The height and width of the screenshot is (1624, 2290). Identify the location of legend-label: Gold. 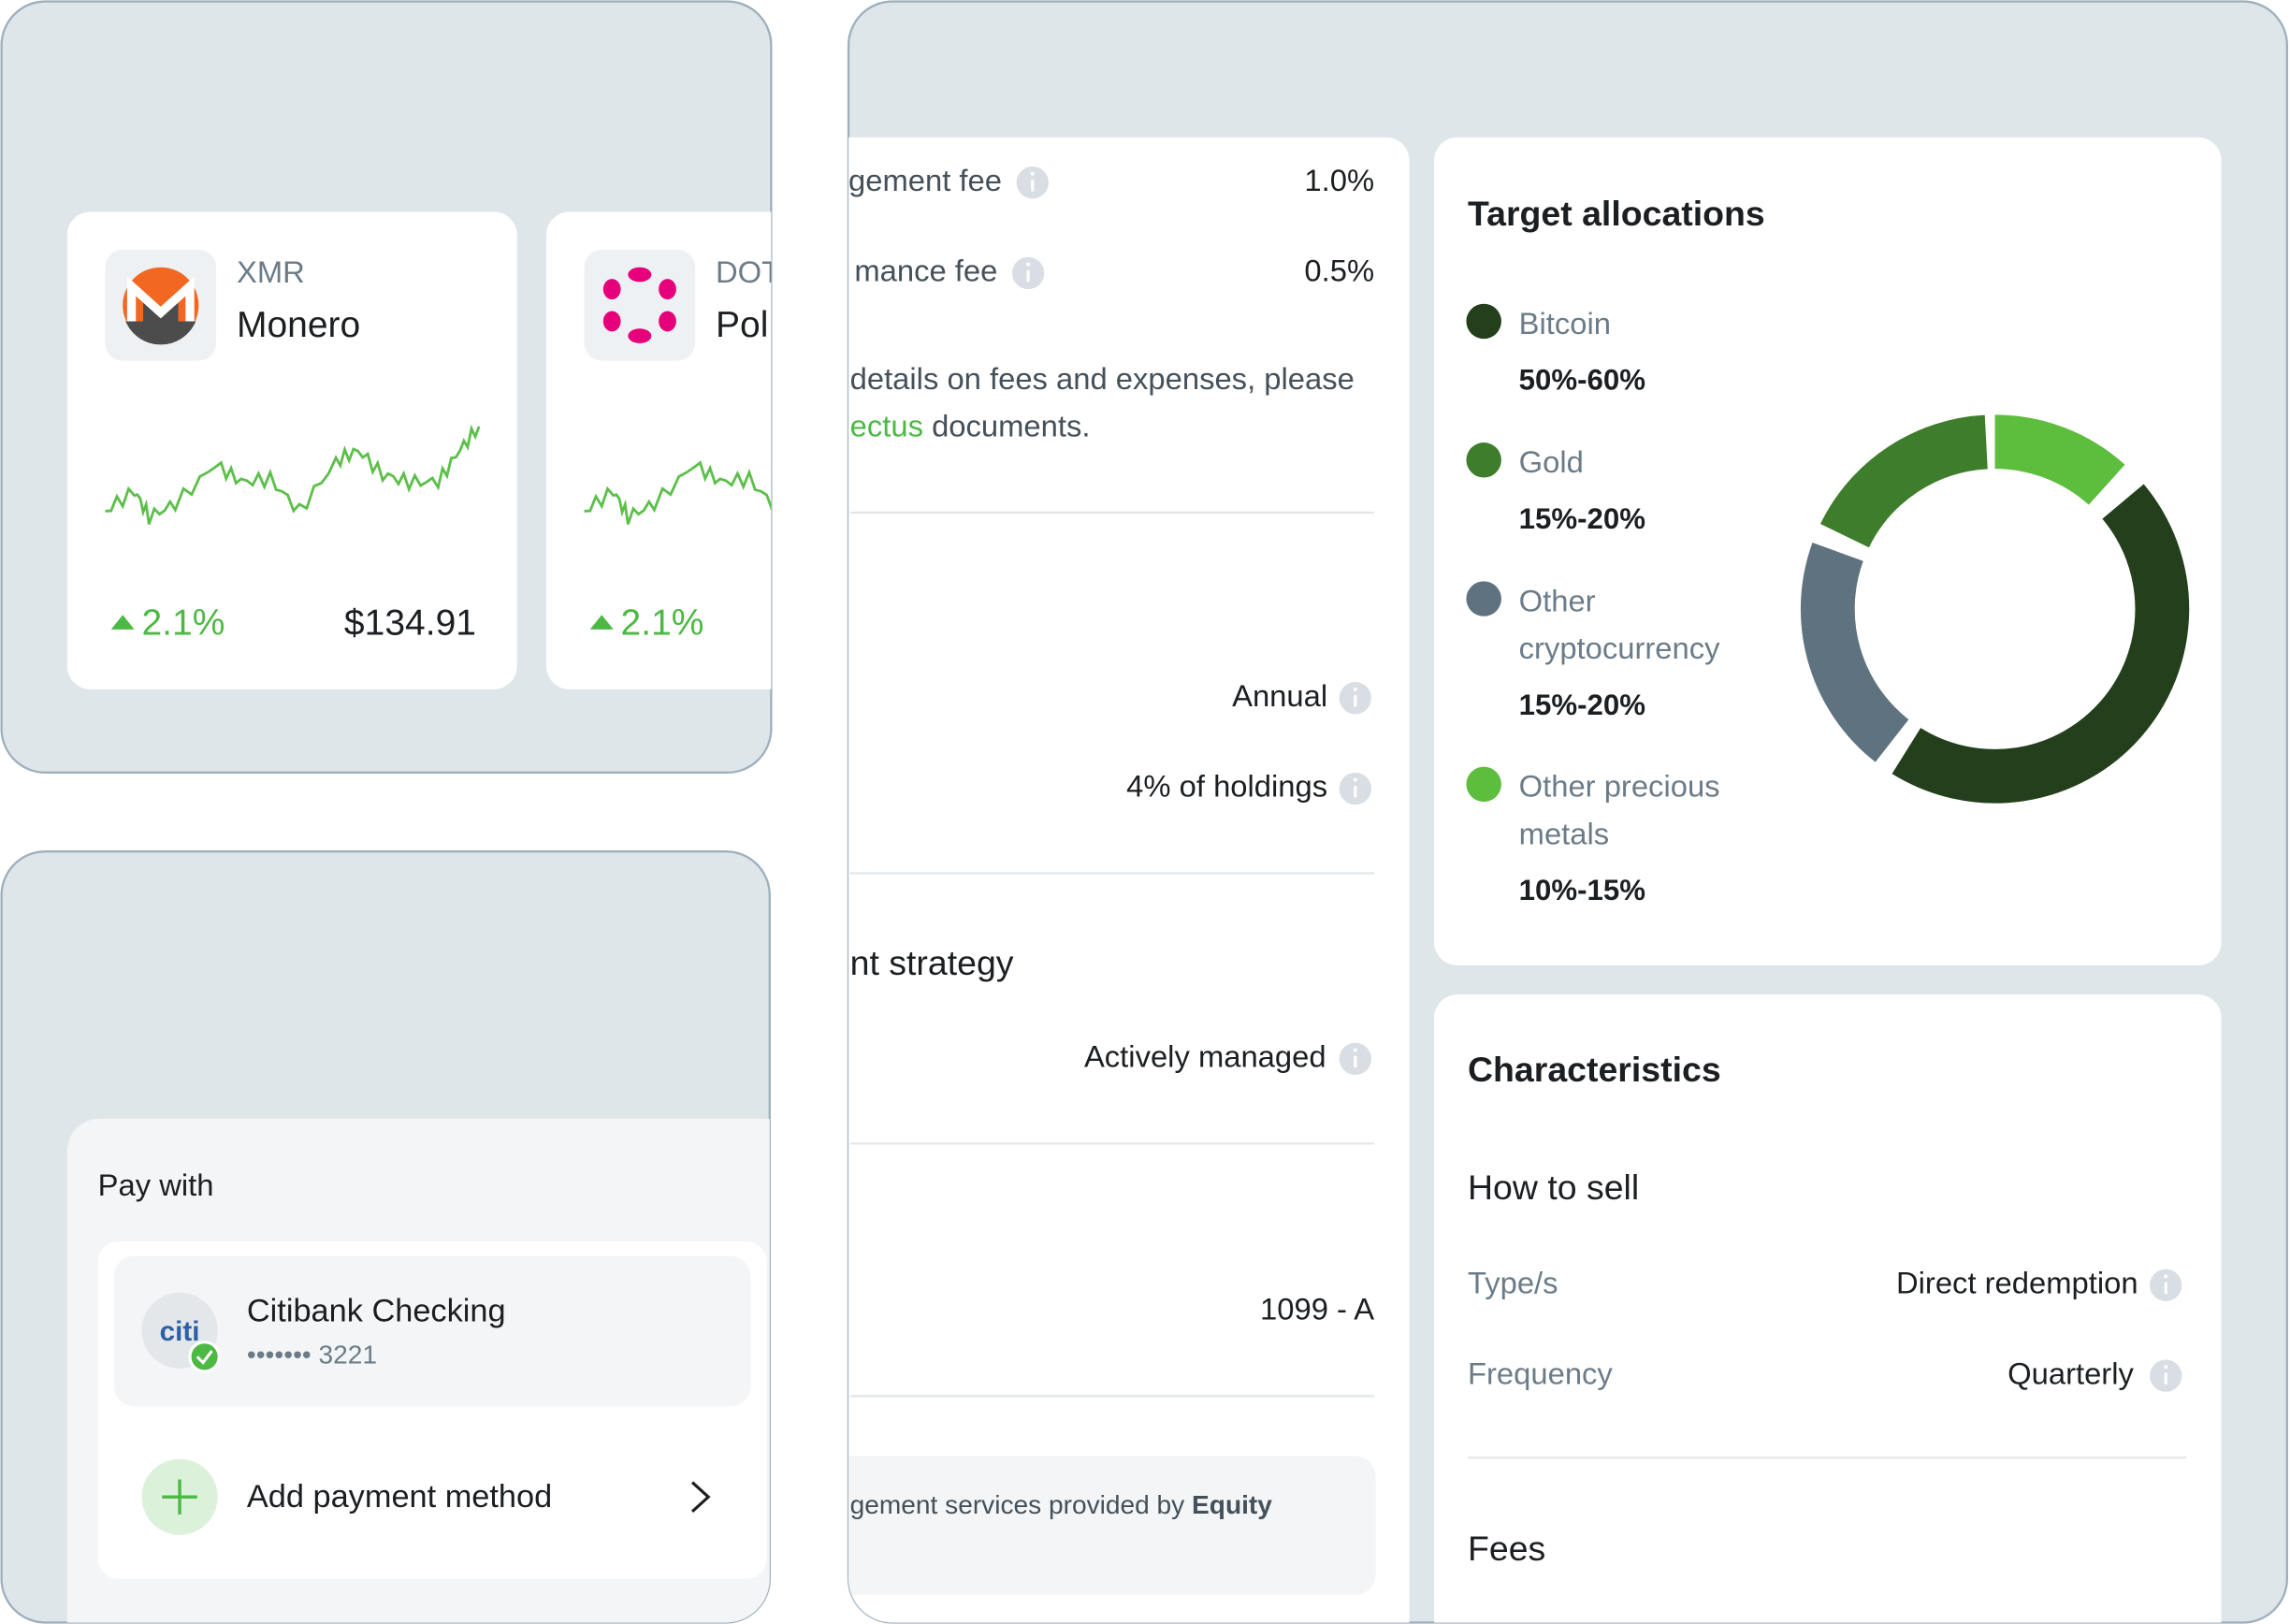
(1552, 461).